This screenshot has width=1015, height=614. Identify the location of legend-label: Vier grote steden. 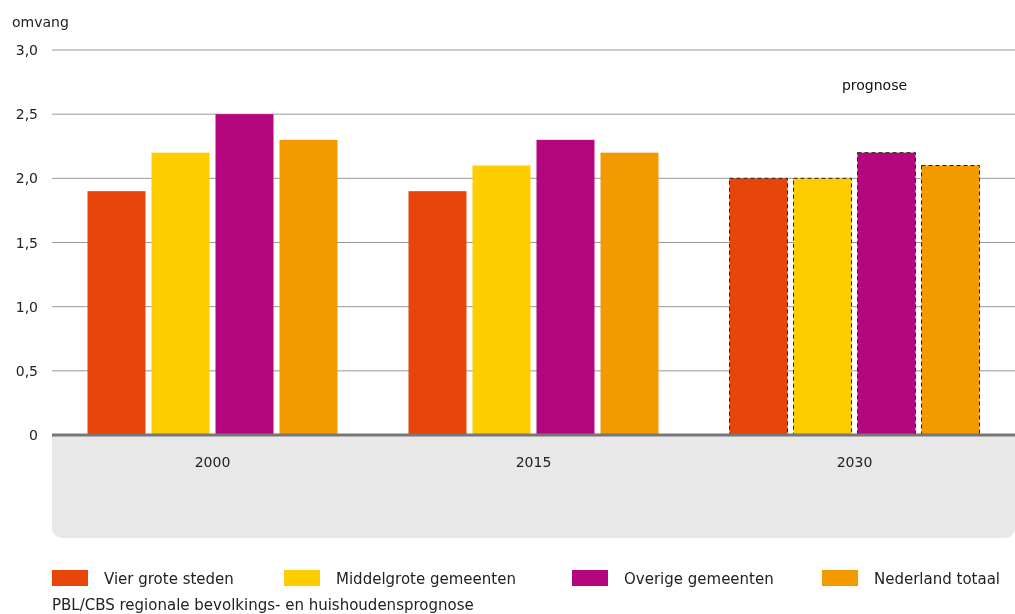
(169, 579).